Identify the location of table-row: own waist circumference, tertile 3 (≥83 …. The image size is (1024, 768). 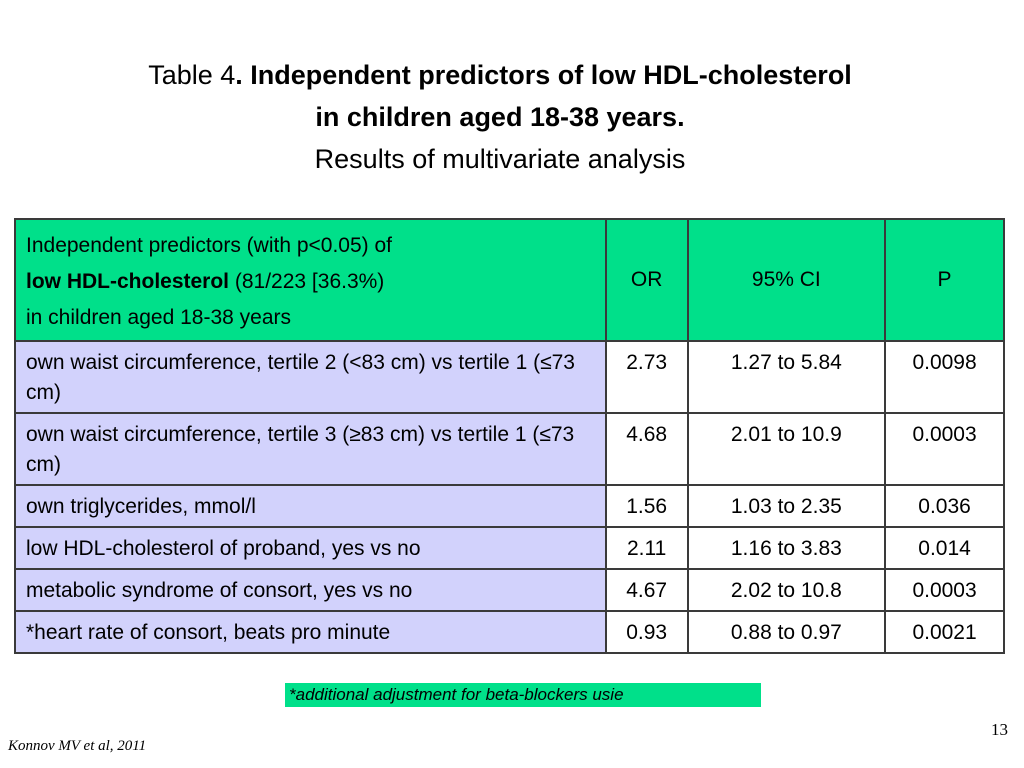
(509, 449).